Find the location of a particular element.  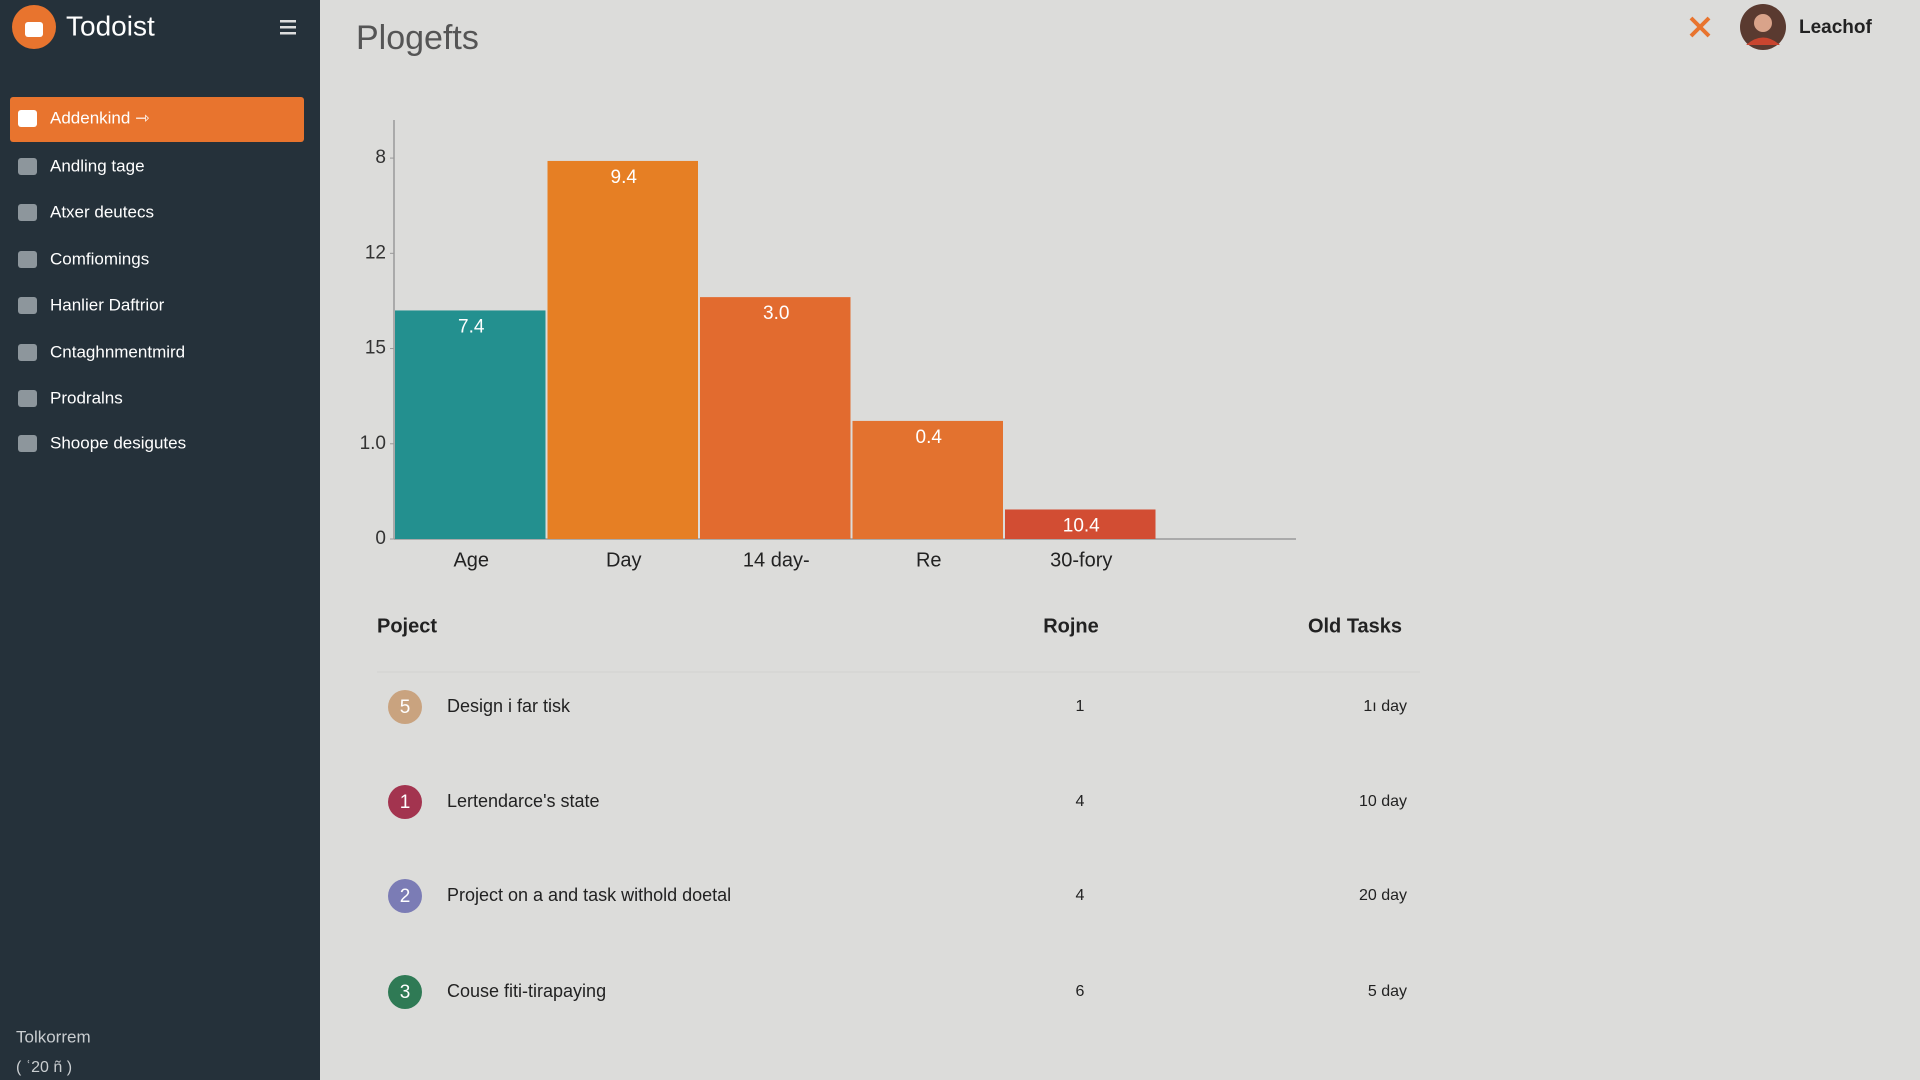

menu-item: Prodralns is located at coordinates (86, 397).